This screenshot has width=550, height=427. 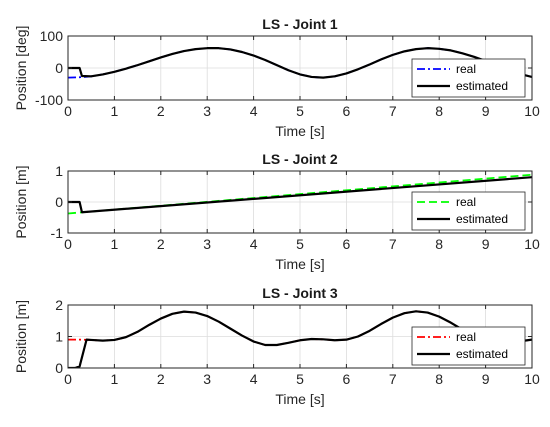 What do you see at coordinates (300, 24) in the screenshot?
I see `chart-title: LS - Joint 1` at bounding box center [300, 24].